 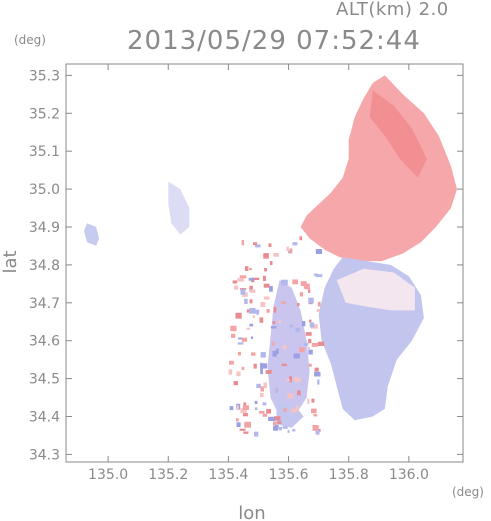 I want to click on y-tick-label: 34.9, so click(x=44, y=228).